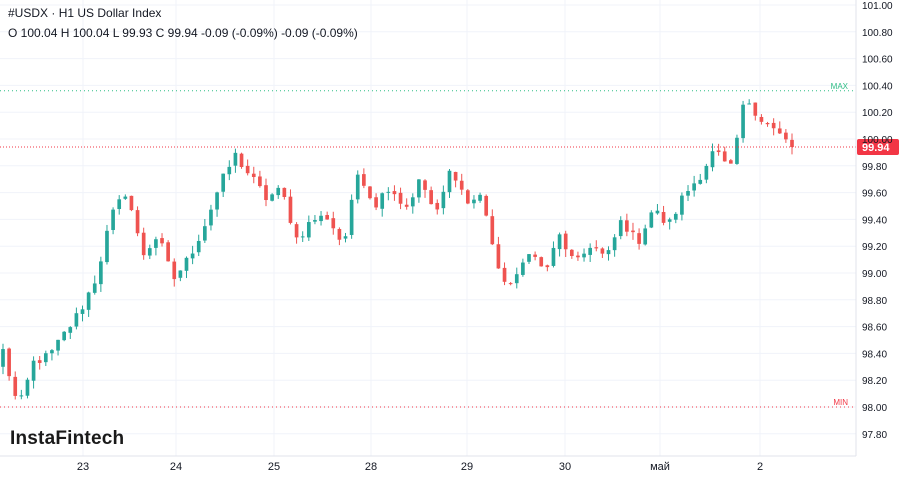 The height and width of the screenshot is (481, 900). I want to click on current-price-label: 99.94, so click(876, 148).